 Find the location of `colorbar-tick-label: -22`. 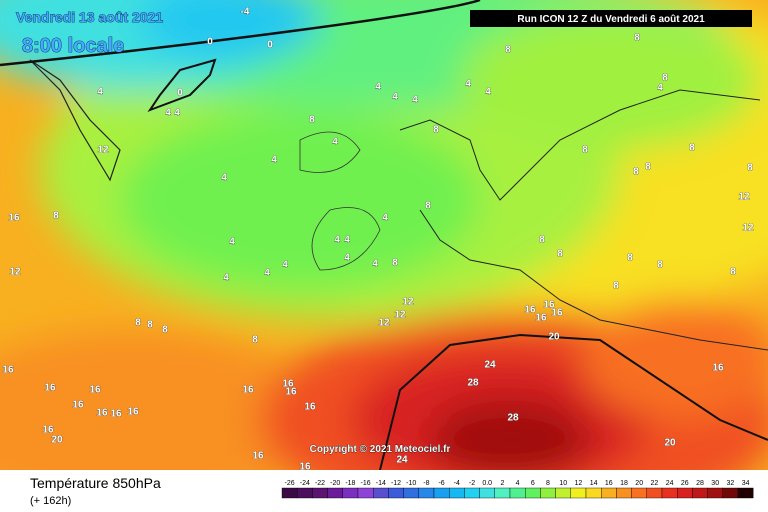

colorbar-tick-label: -22 is located at coordinates (320, 483).